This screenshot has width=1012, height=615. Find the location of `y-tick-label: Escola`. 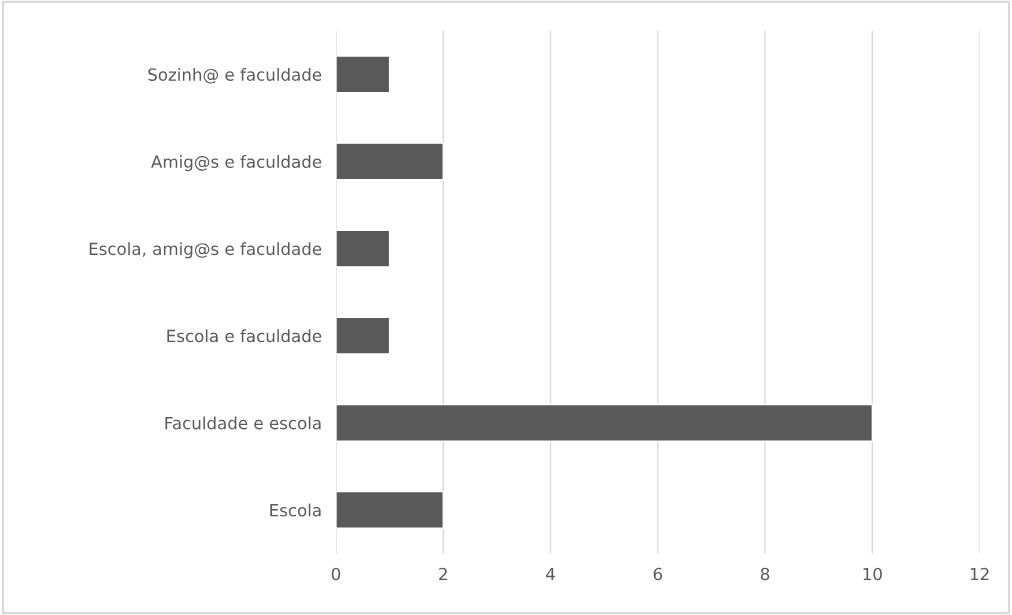

y-tick-label: Escola is located at coordinates (295, 510).